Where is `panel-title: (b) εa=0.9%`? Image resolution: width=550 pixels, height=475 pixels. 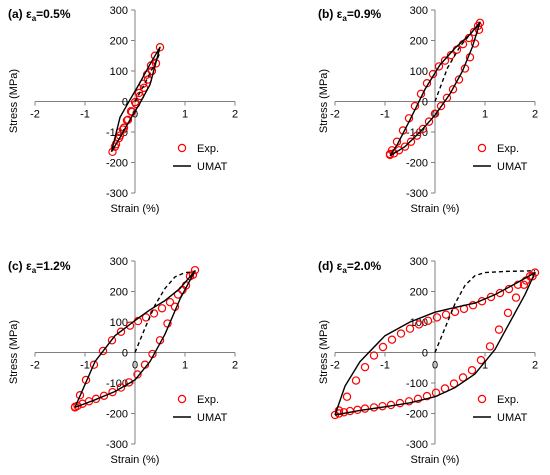 panel-title: (b) εa=0.9% is located at coordinates (350, 15).